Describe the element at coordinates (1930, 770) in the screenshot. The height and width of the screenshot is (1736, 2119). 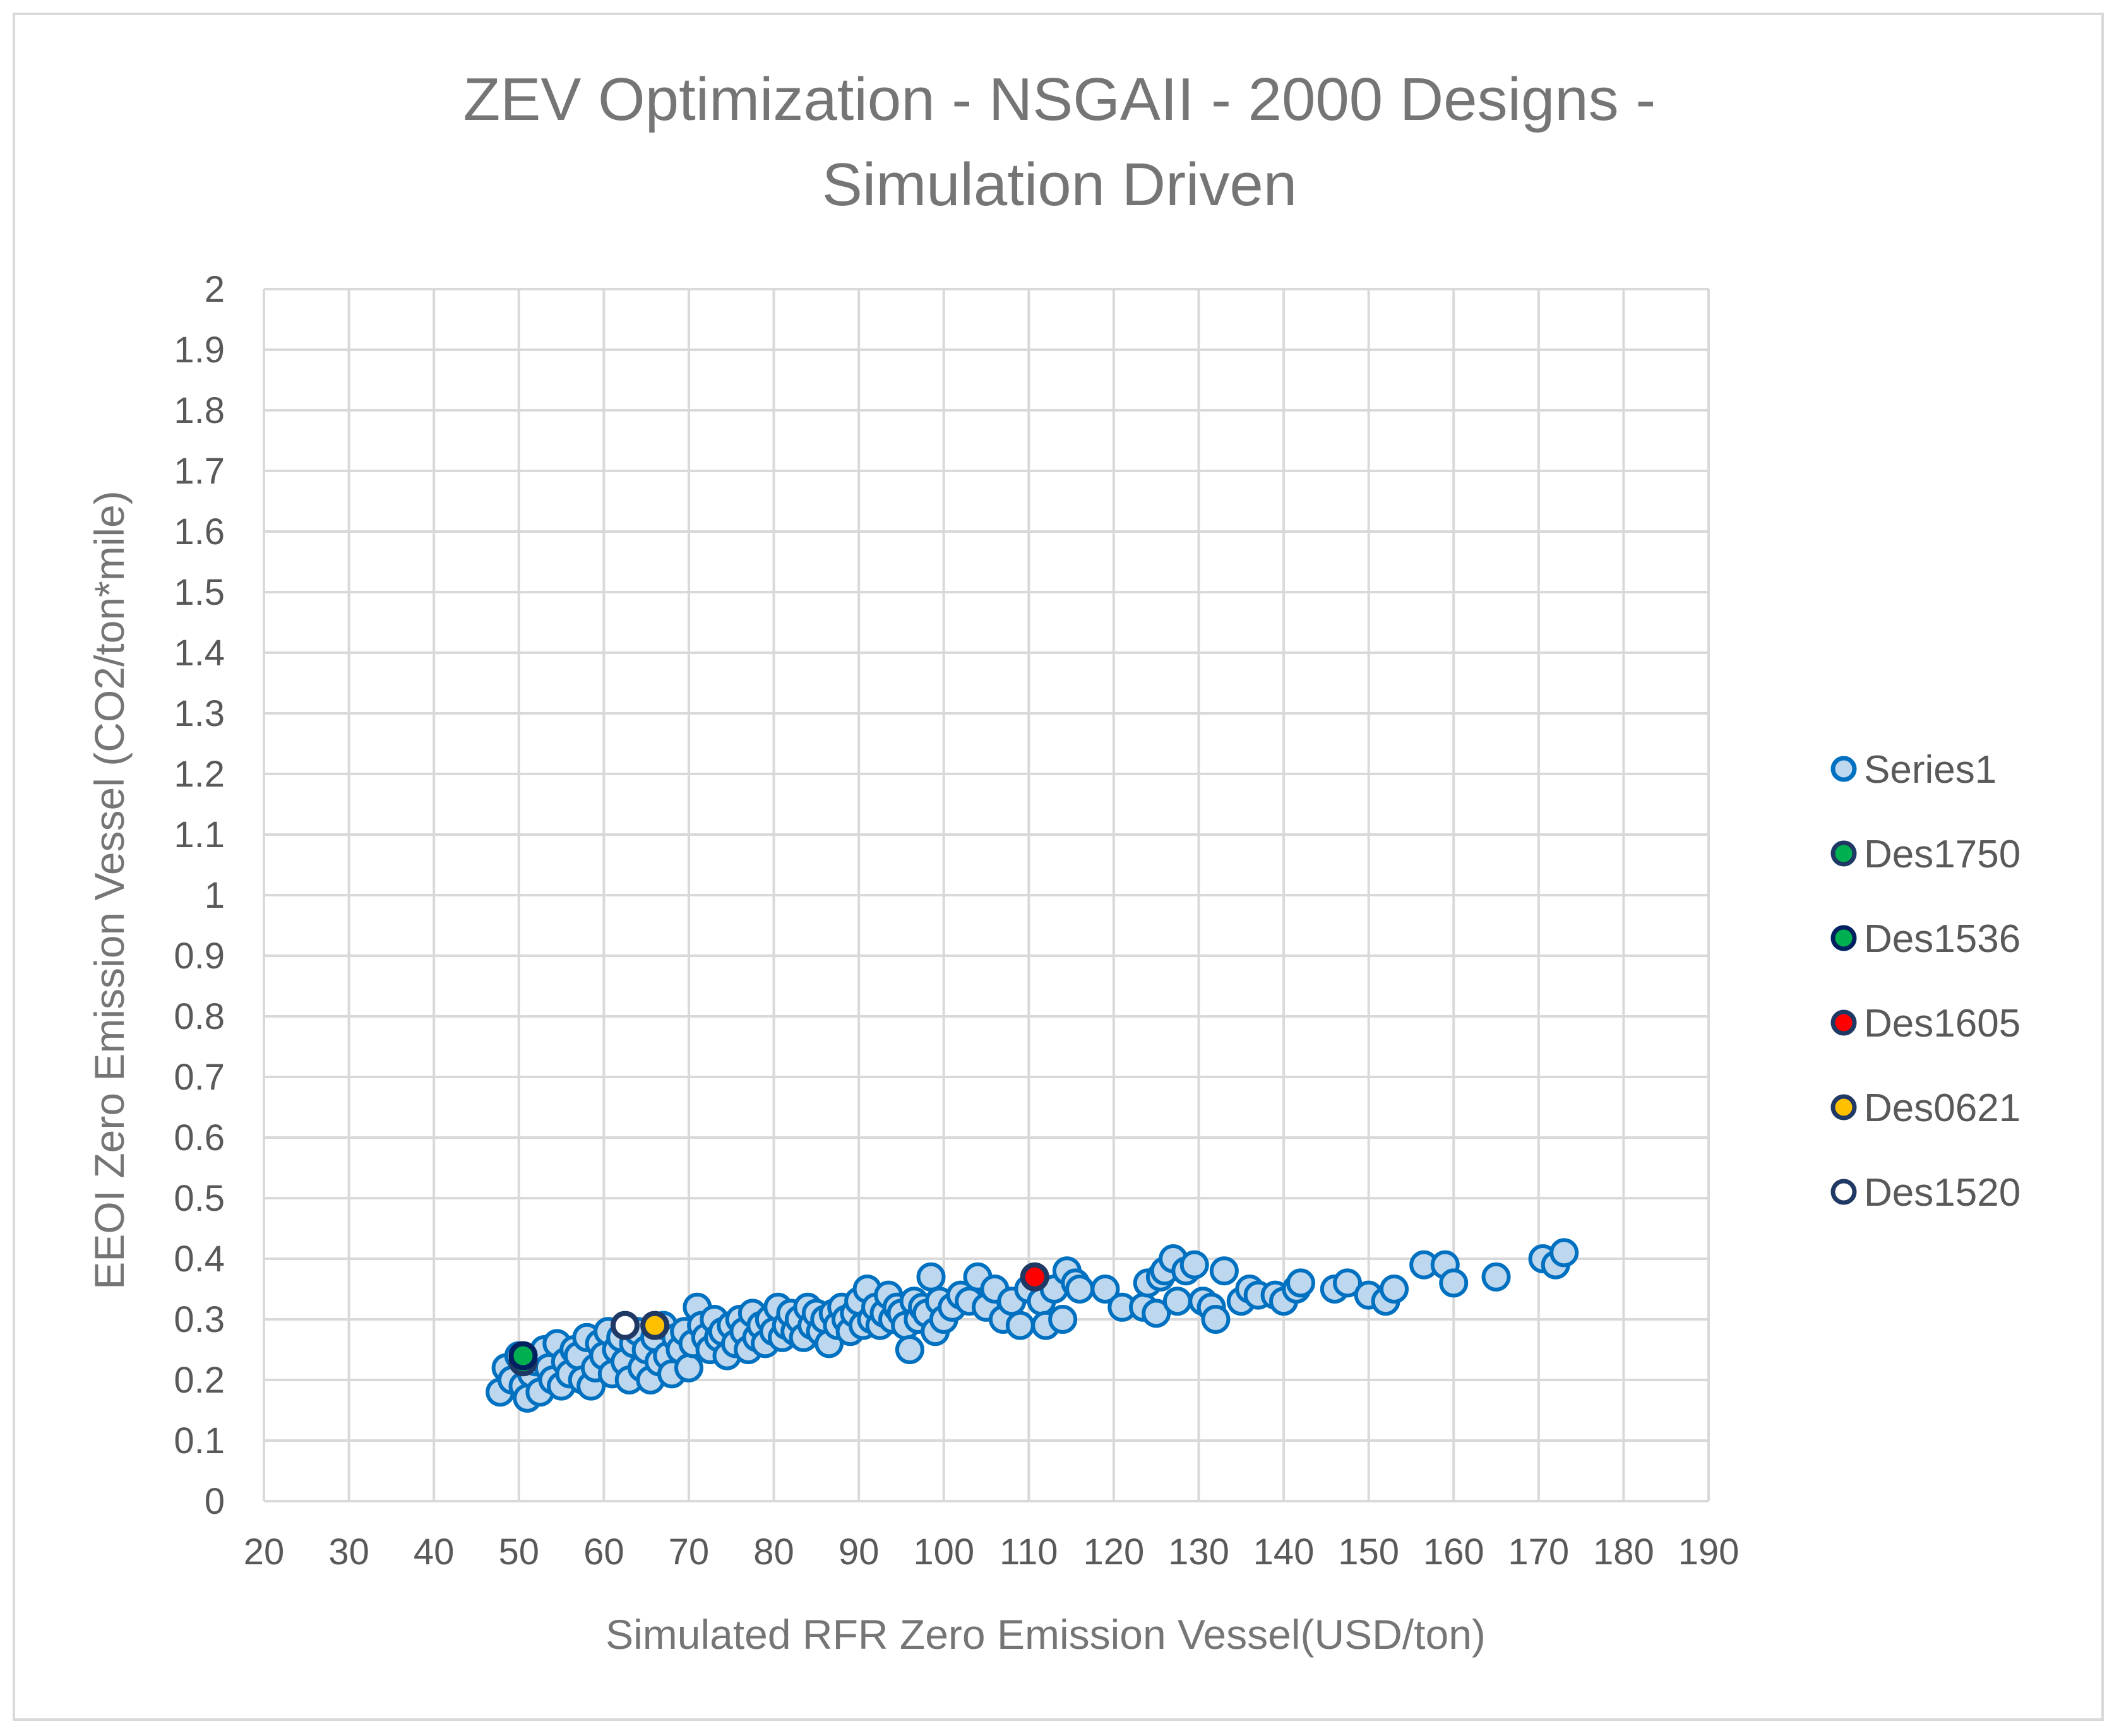
I see `legend-label-series1: Series1` at that location.